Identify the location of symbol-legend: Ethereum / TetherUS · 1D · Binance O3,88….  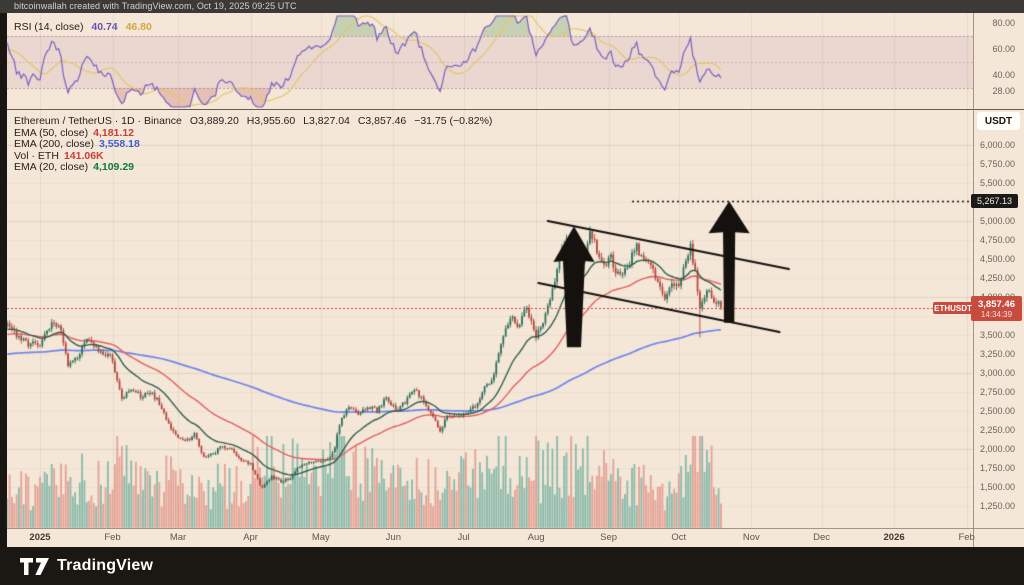
(255, 144).